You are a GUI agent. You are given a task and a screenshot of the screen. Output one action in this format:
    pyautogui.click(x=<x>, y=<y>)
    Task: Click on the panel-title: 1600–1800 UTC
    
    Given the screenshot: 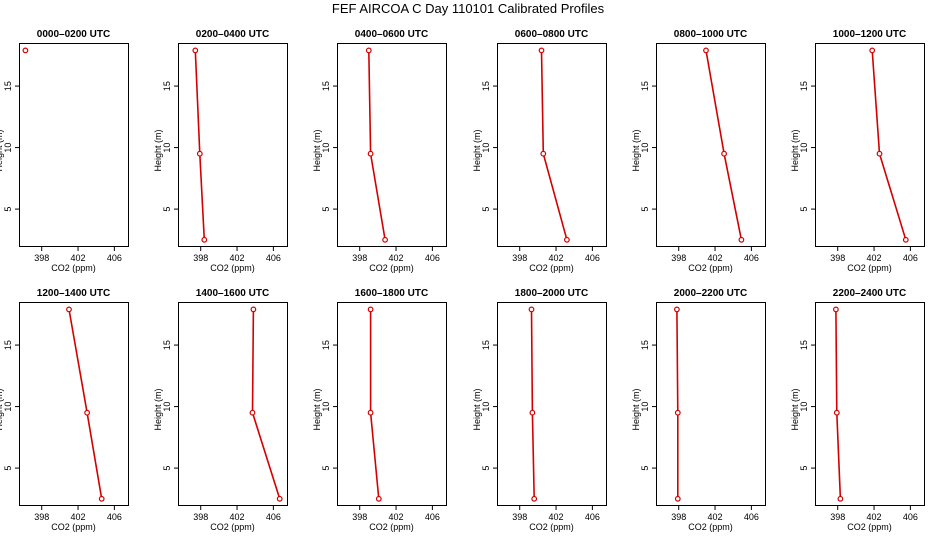 What is the action you would take?
    pyautogui.click(x=391, y=293)
    